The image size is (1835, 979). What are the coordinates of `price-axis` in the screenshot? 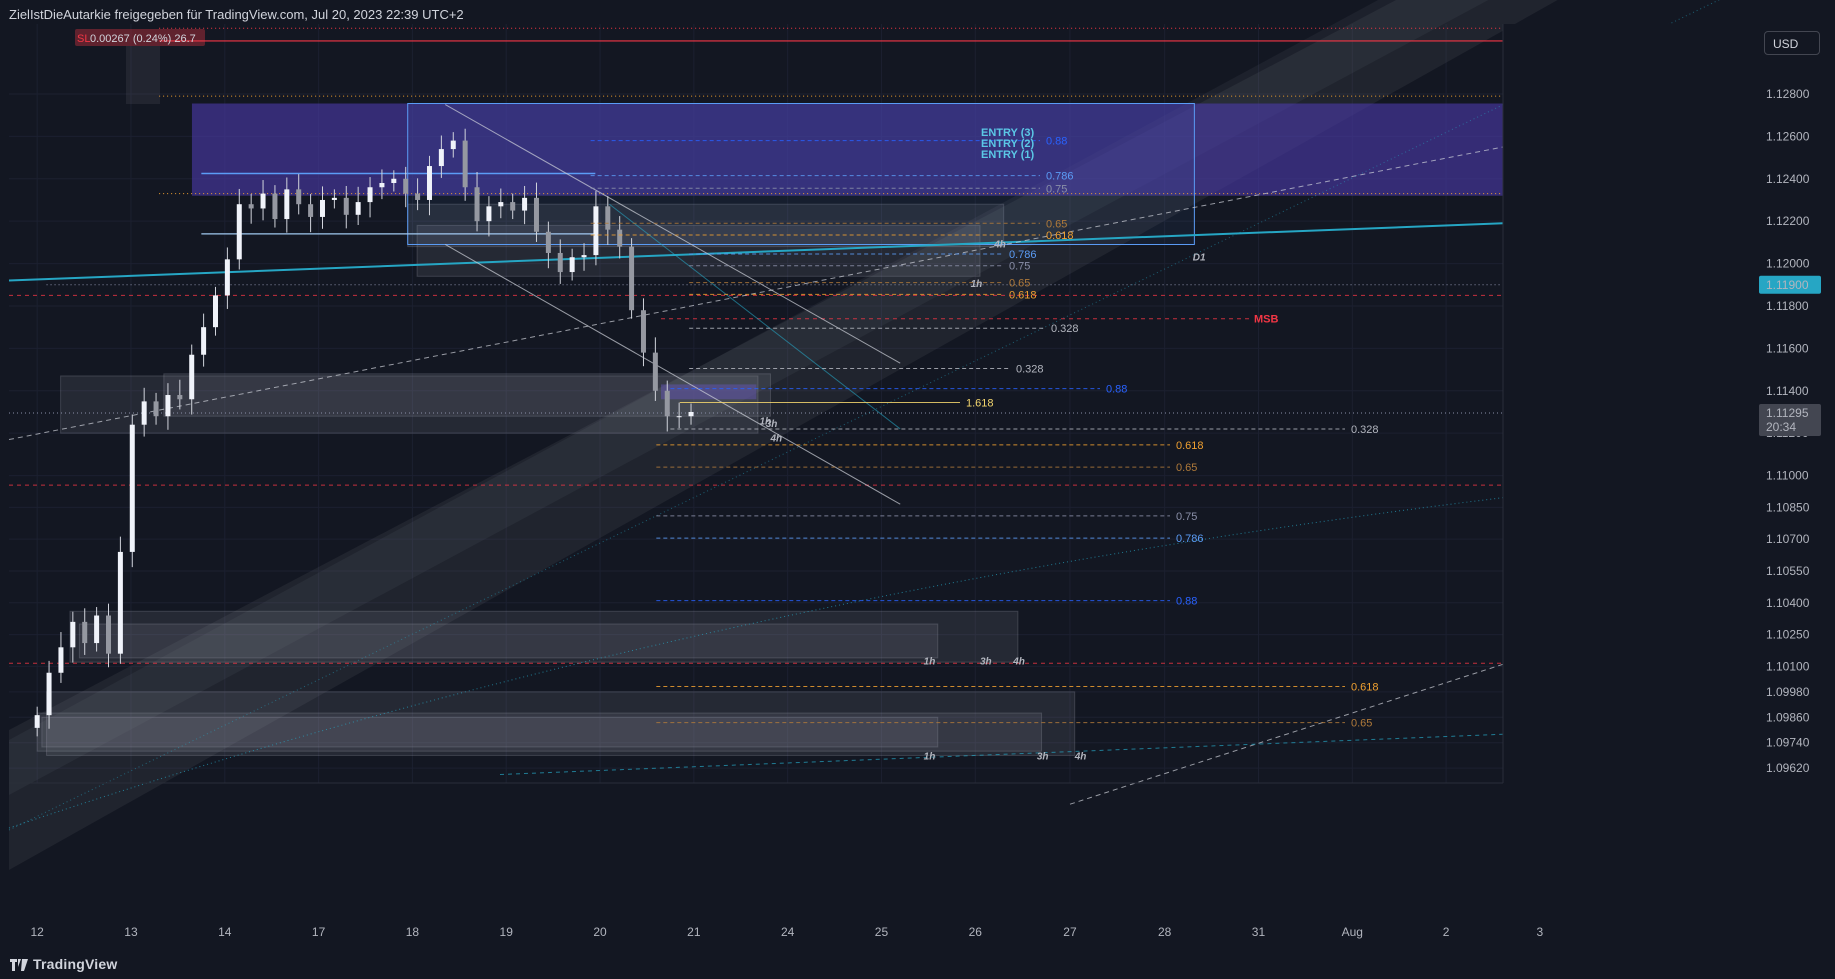 It's located at (1669, 403).